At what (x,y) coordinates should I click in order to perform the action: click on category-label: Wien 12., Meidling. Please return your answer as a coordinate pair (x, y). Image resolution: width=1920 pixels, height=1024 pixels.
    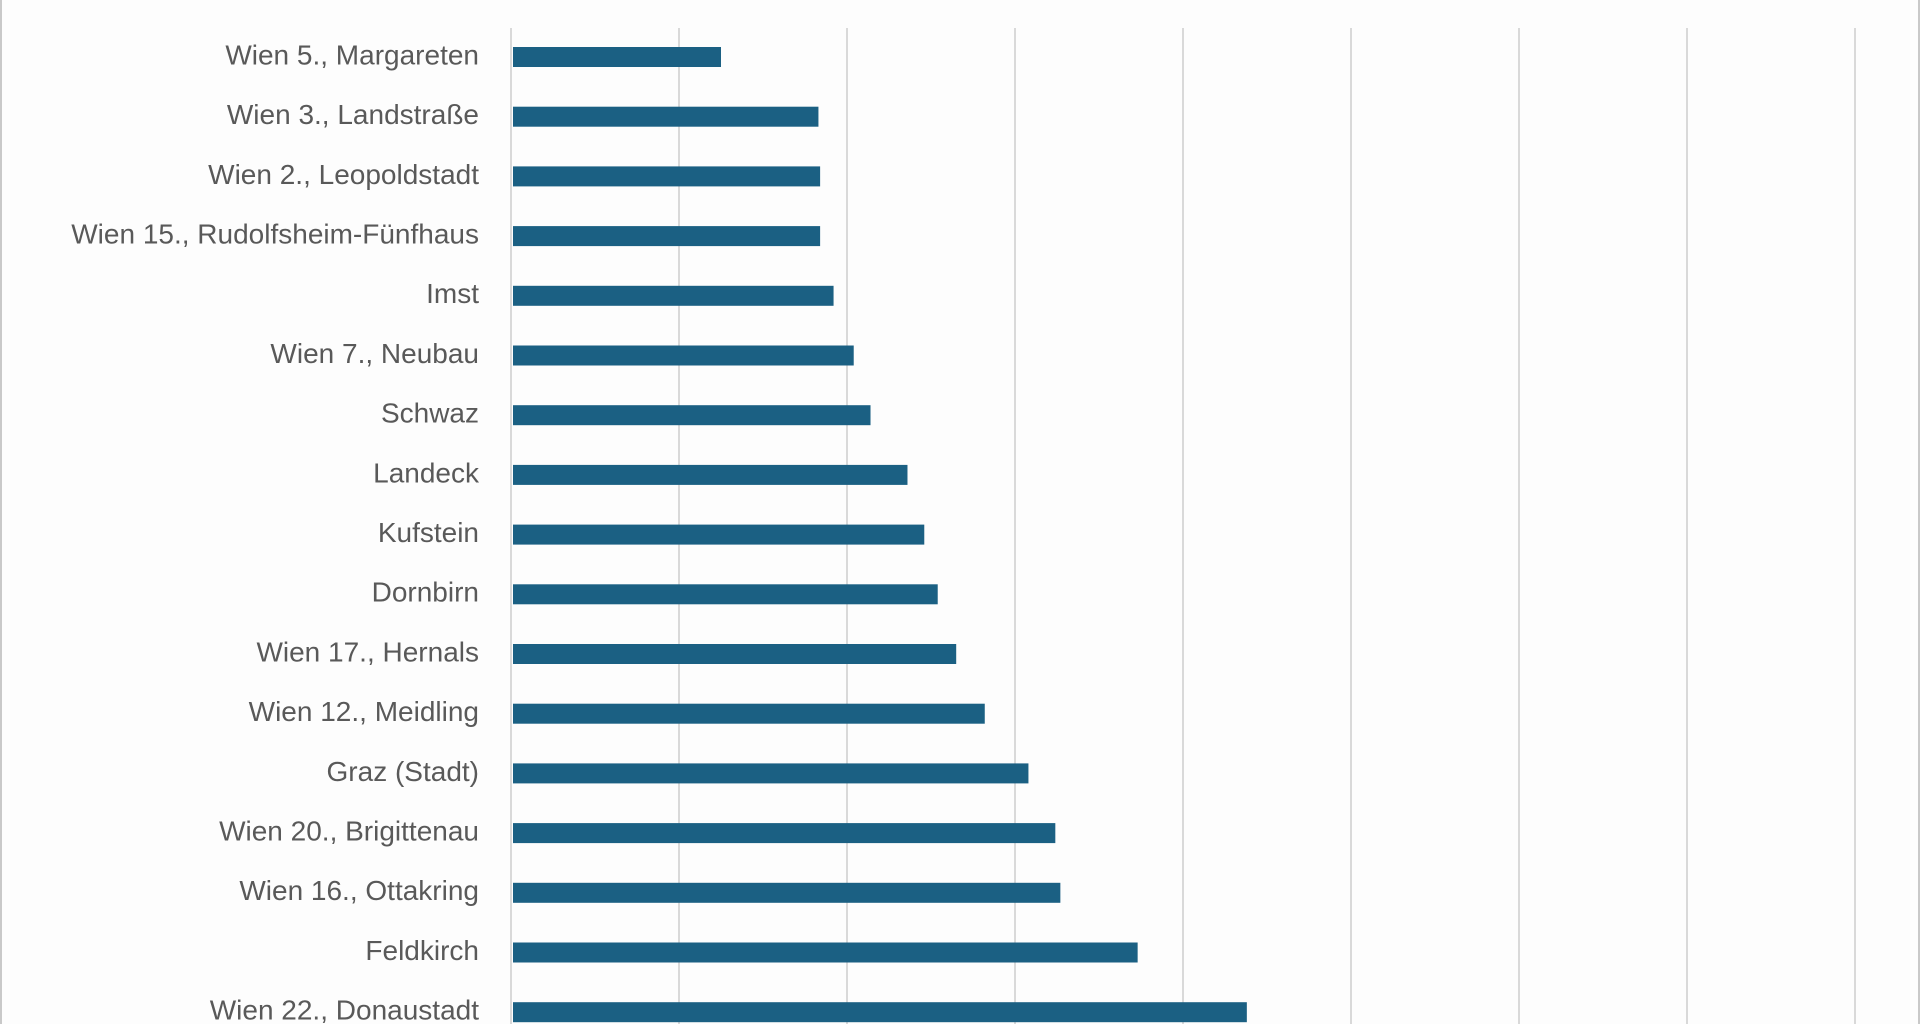
    Looking at the image, I should click on (364, 711).